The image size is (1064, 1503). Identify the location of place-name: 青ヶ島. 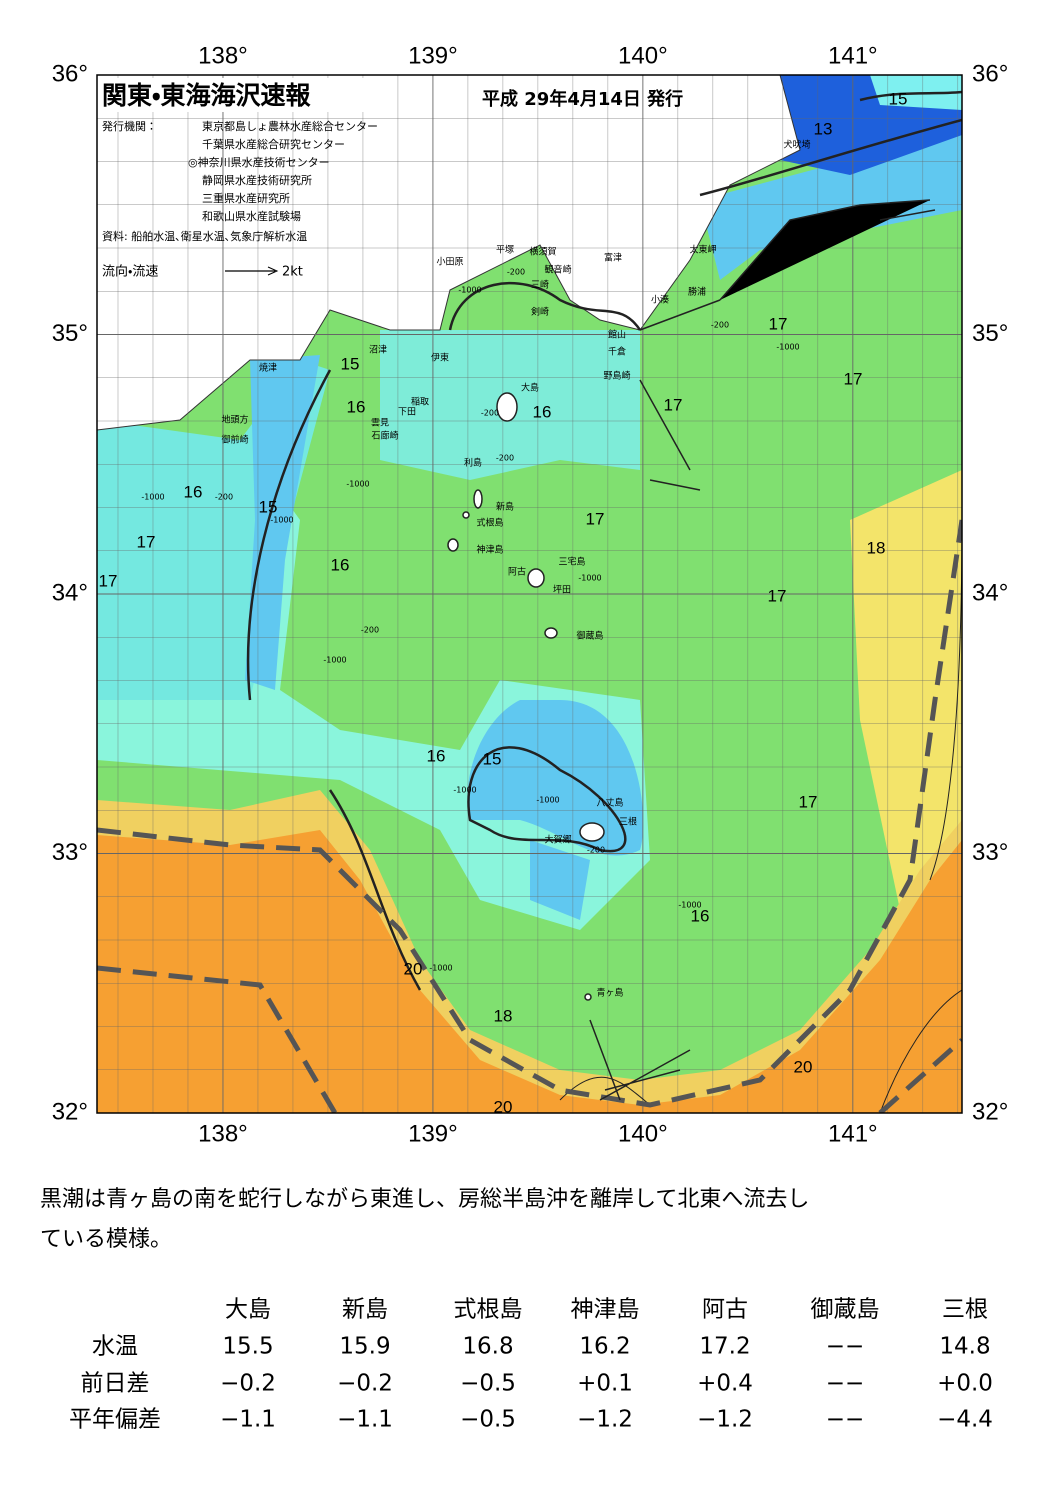
(609, 993).